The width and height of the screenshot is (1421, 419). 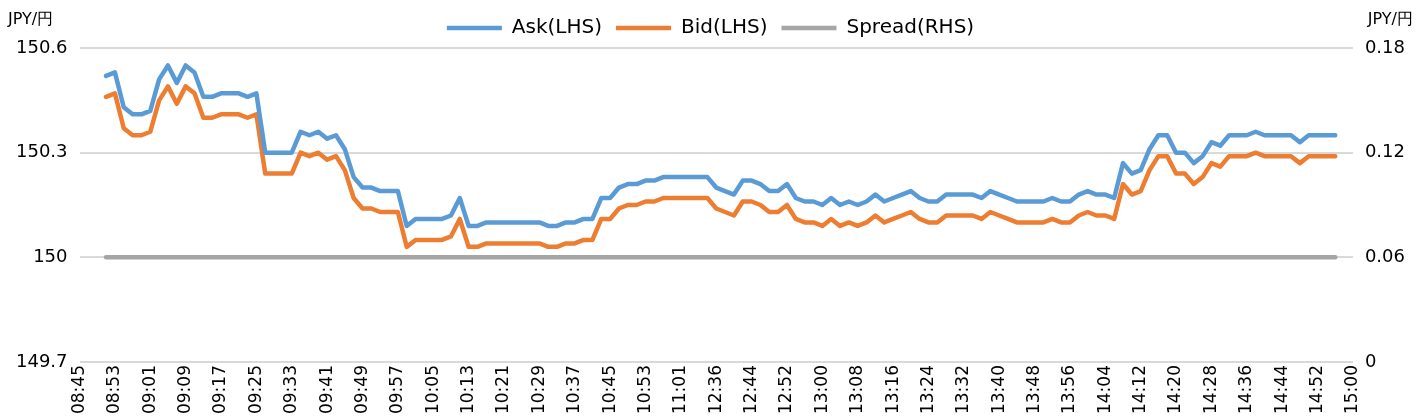 I want to click on y-tick-label: 149.7, so click(x=42, y=360).